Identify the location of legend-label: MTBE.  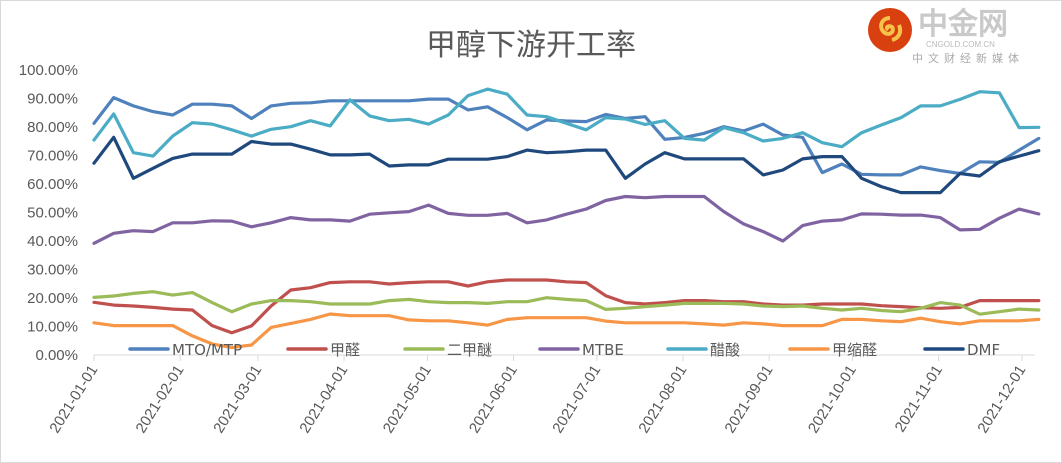
(603, 350).